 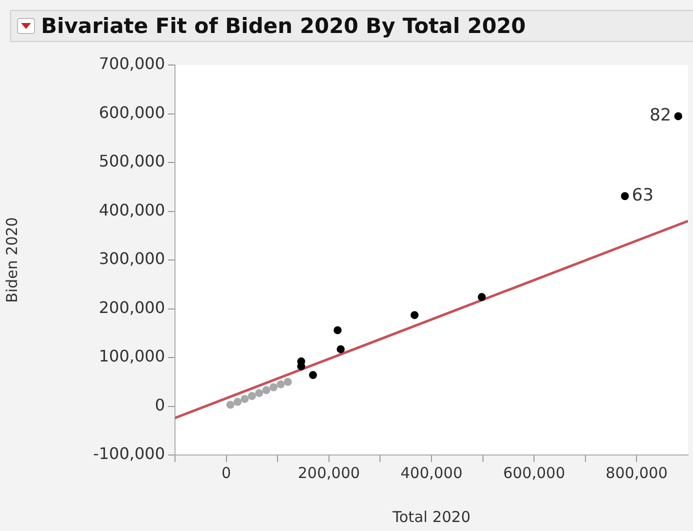 What do you see at coordinates (643, 196) in the screenshot?
I see `annotation: 63` at bounding box center [643, 196].